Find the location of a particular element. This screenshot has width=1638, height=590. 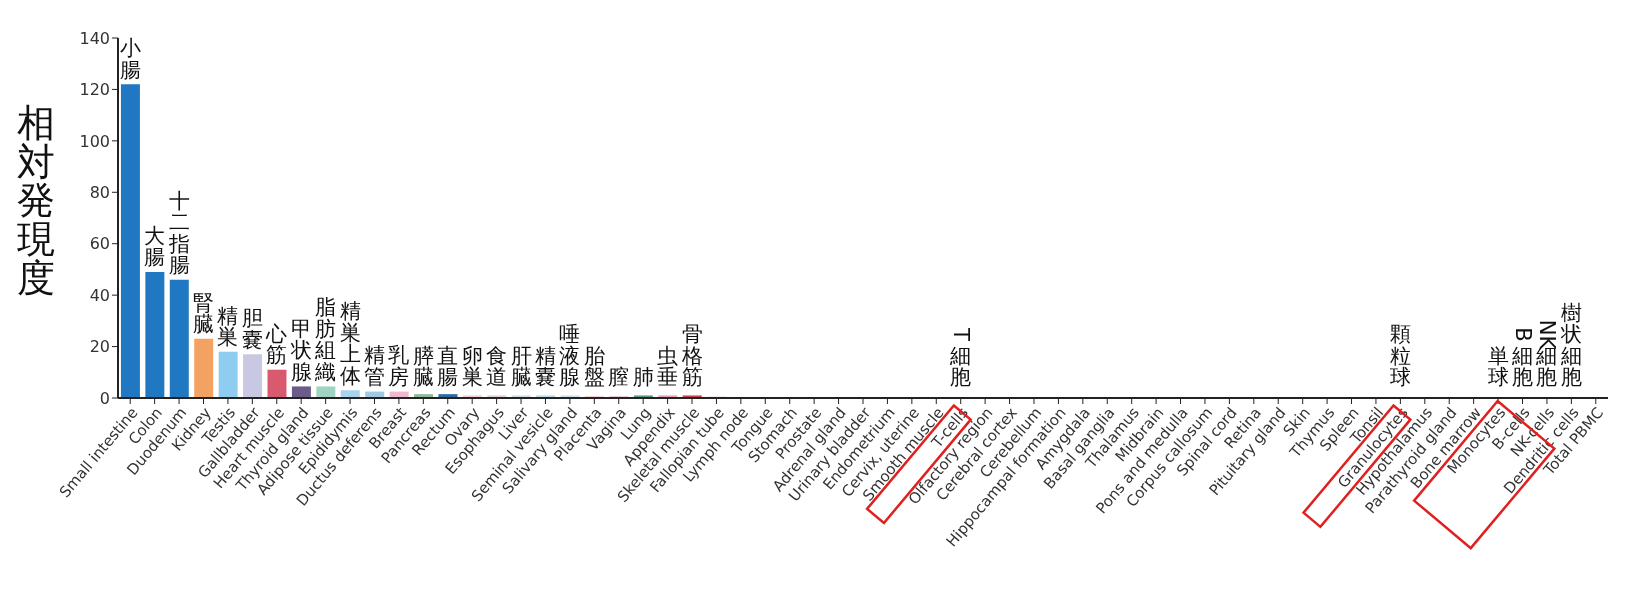

annotation: 甲状腺 is located at coordinates (300, 350).